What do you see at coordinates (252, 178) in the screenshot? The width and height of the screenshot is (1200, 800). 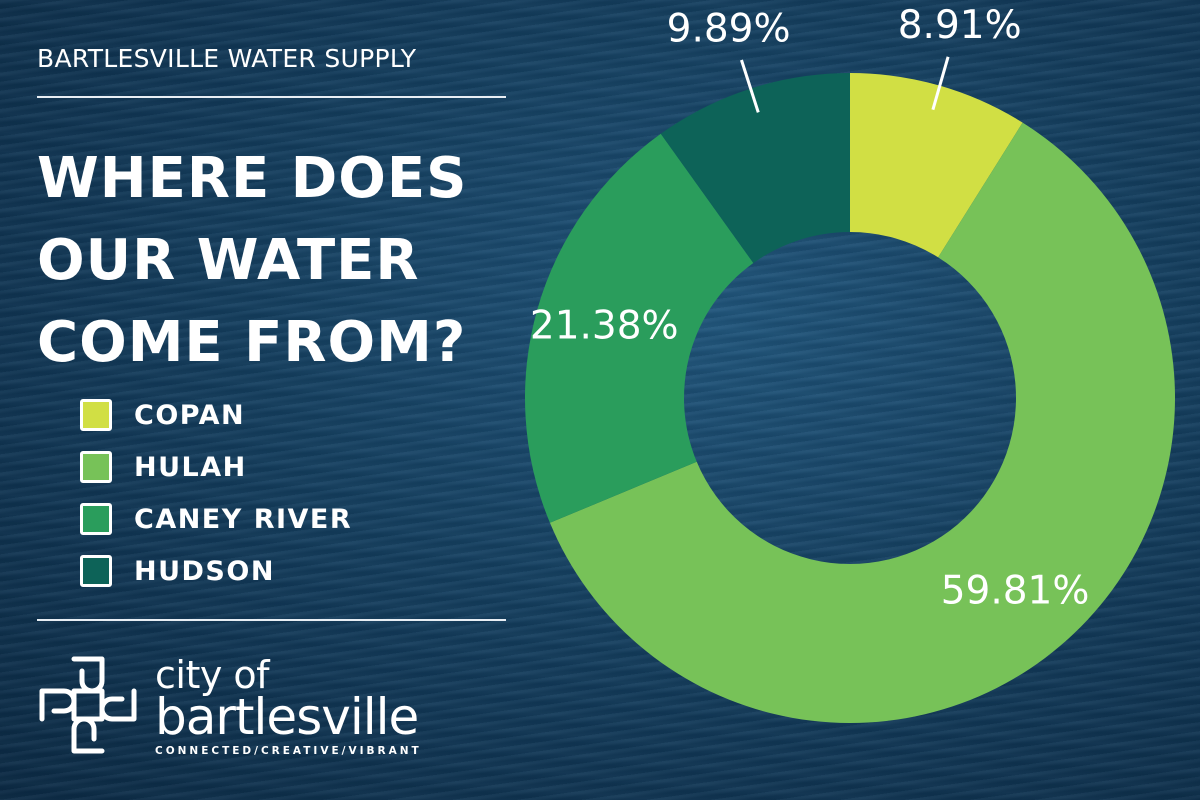 I see `headline-line-1: WHERE DOES` at bounding box center [252, 178].